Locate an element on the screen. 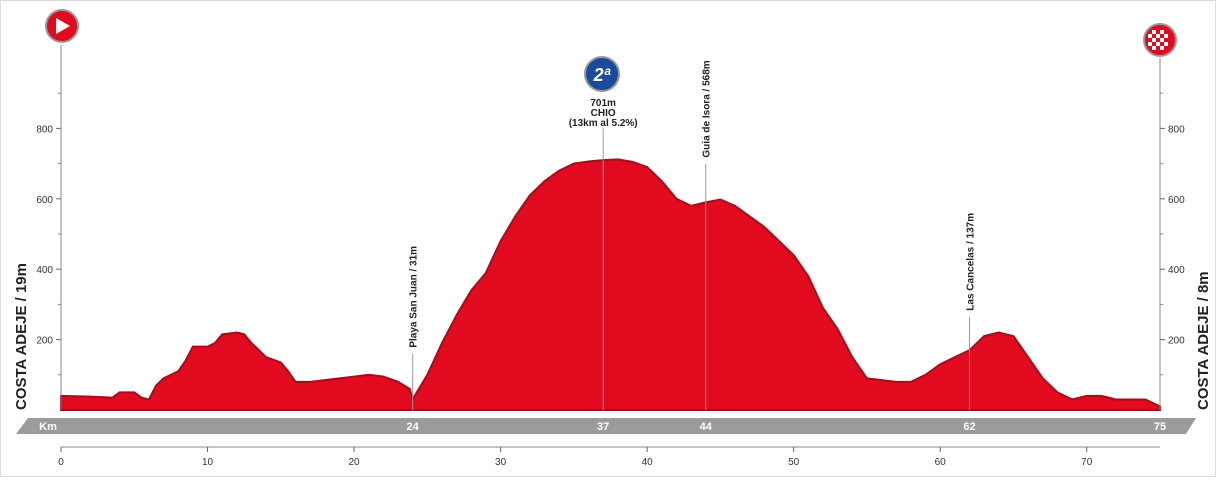 This screenshot has width=1216, height=482. x-tick-label: 30 is located at coordinates (501, 462).